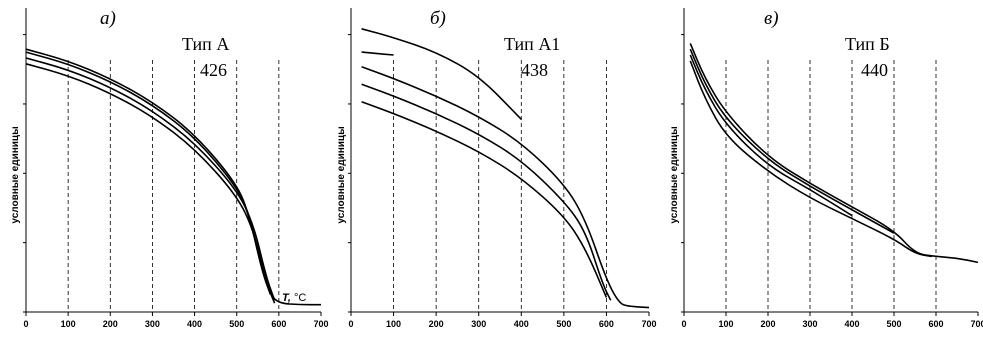 This screenshot has width=983, height=343. Describe the element at coordinates (213, 70) in the screenshot. I see `panel-a-subtitle: 426` at that location.